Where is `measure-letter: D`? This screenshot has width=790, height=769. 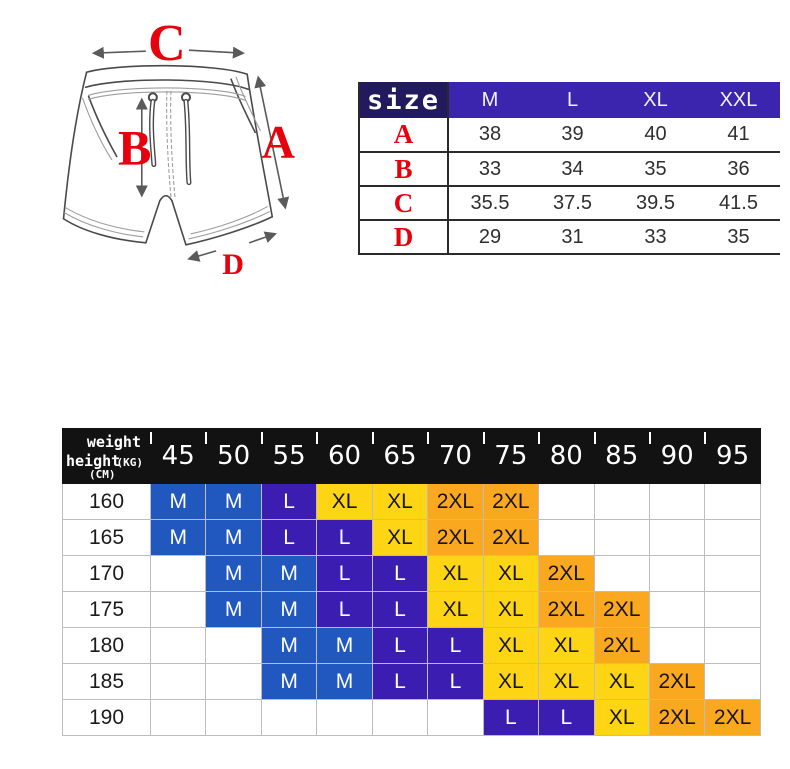 measure-letter: D is located at coordinates (404, 237).